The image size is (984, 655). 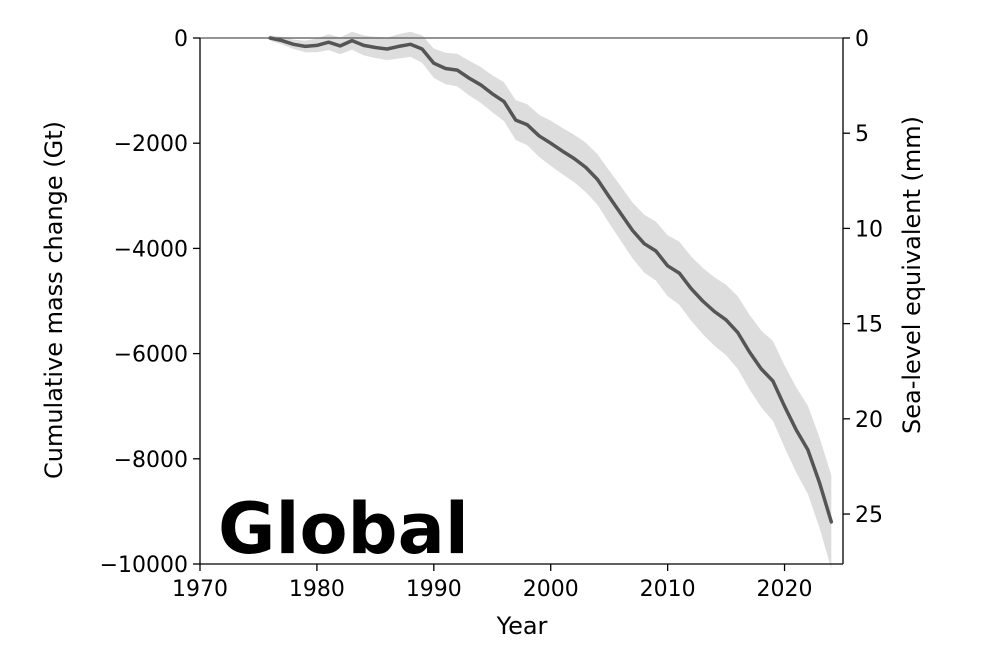 What do you see at coordinates (522, 626) in the screenshot?
I see `x-axis-label: Year` at bounding box center [522, 626].